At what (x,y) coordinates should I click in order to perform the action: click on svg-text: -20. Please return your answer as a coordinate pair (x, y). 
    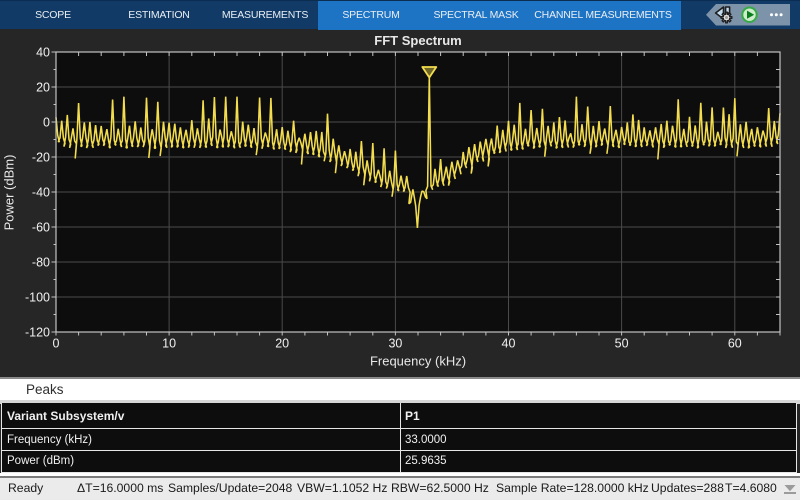
    Looking at the image, I should click on (41, 158).